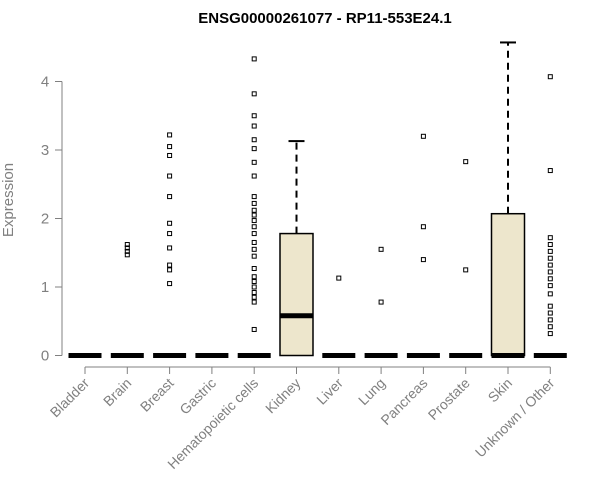  Describe the element at coordinates (508, 199) in the screenshot. I see `box-skin` at that location.